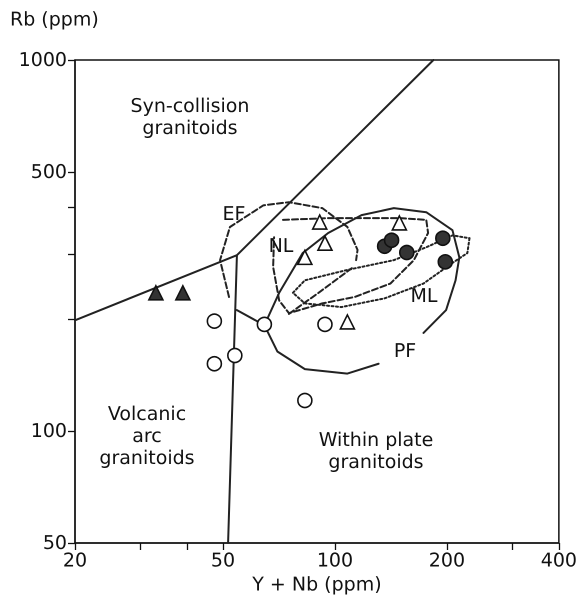  Describe the element at coordinates (376, 451) in the screenshot. I see `annotation: Within plate granitoids` at that location.